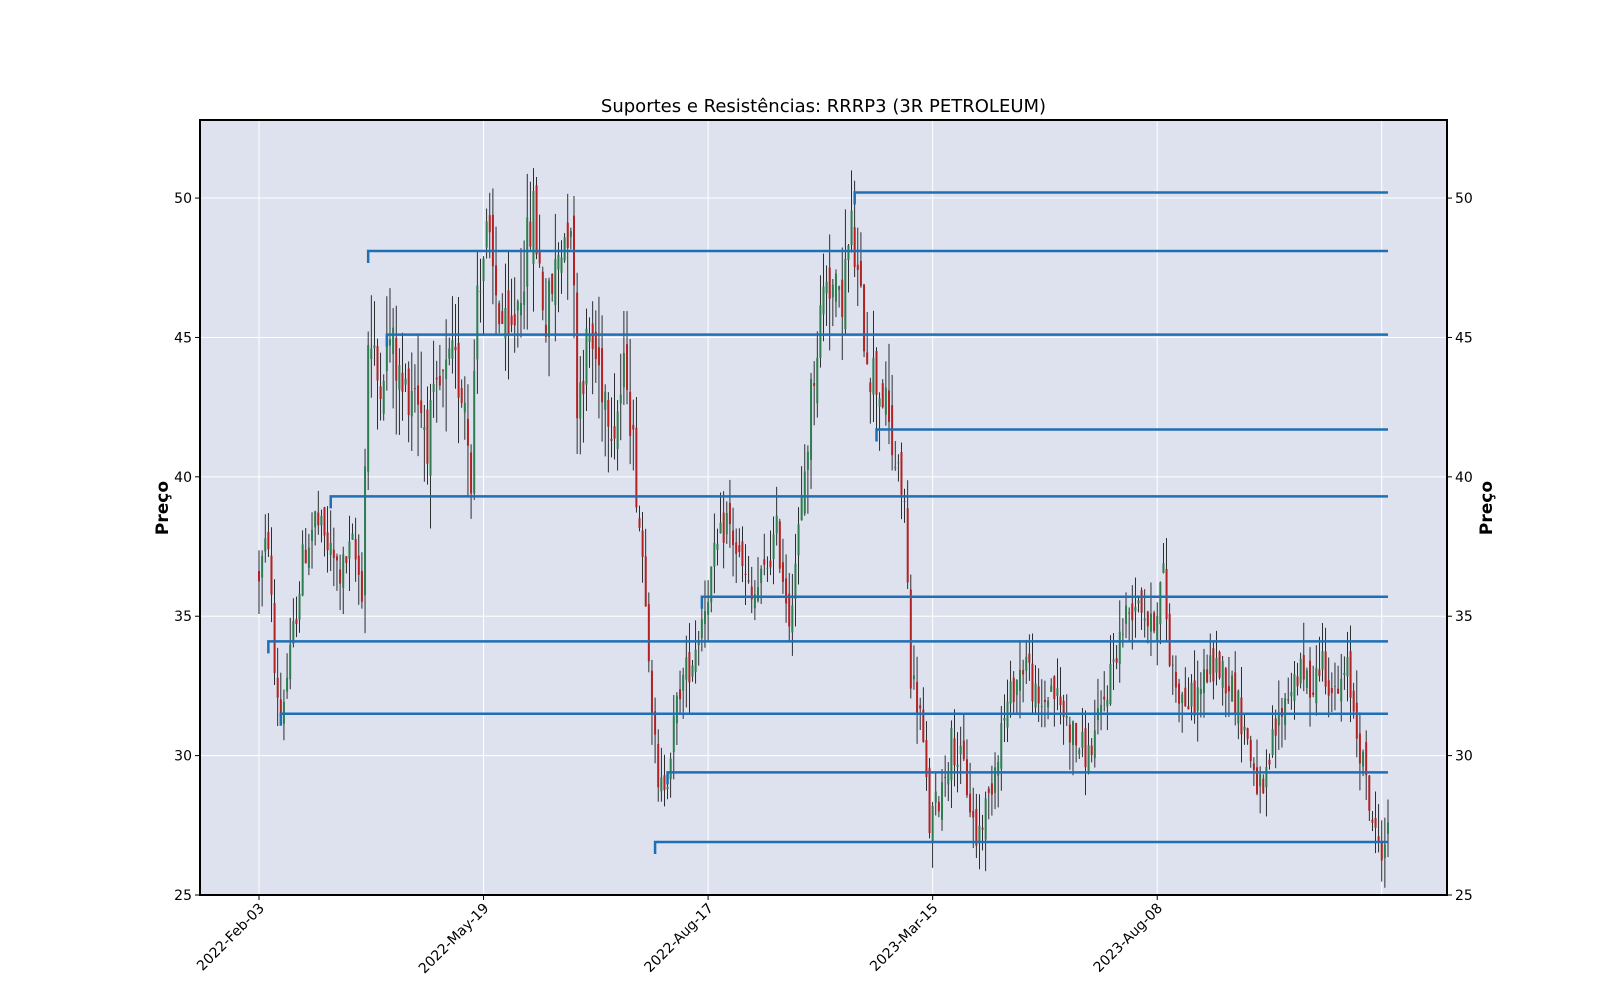  Describe the element at coordinates (1464, 896) in the screenshot. I see `y-tick-label: 25` at that location.